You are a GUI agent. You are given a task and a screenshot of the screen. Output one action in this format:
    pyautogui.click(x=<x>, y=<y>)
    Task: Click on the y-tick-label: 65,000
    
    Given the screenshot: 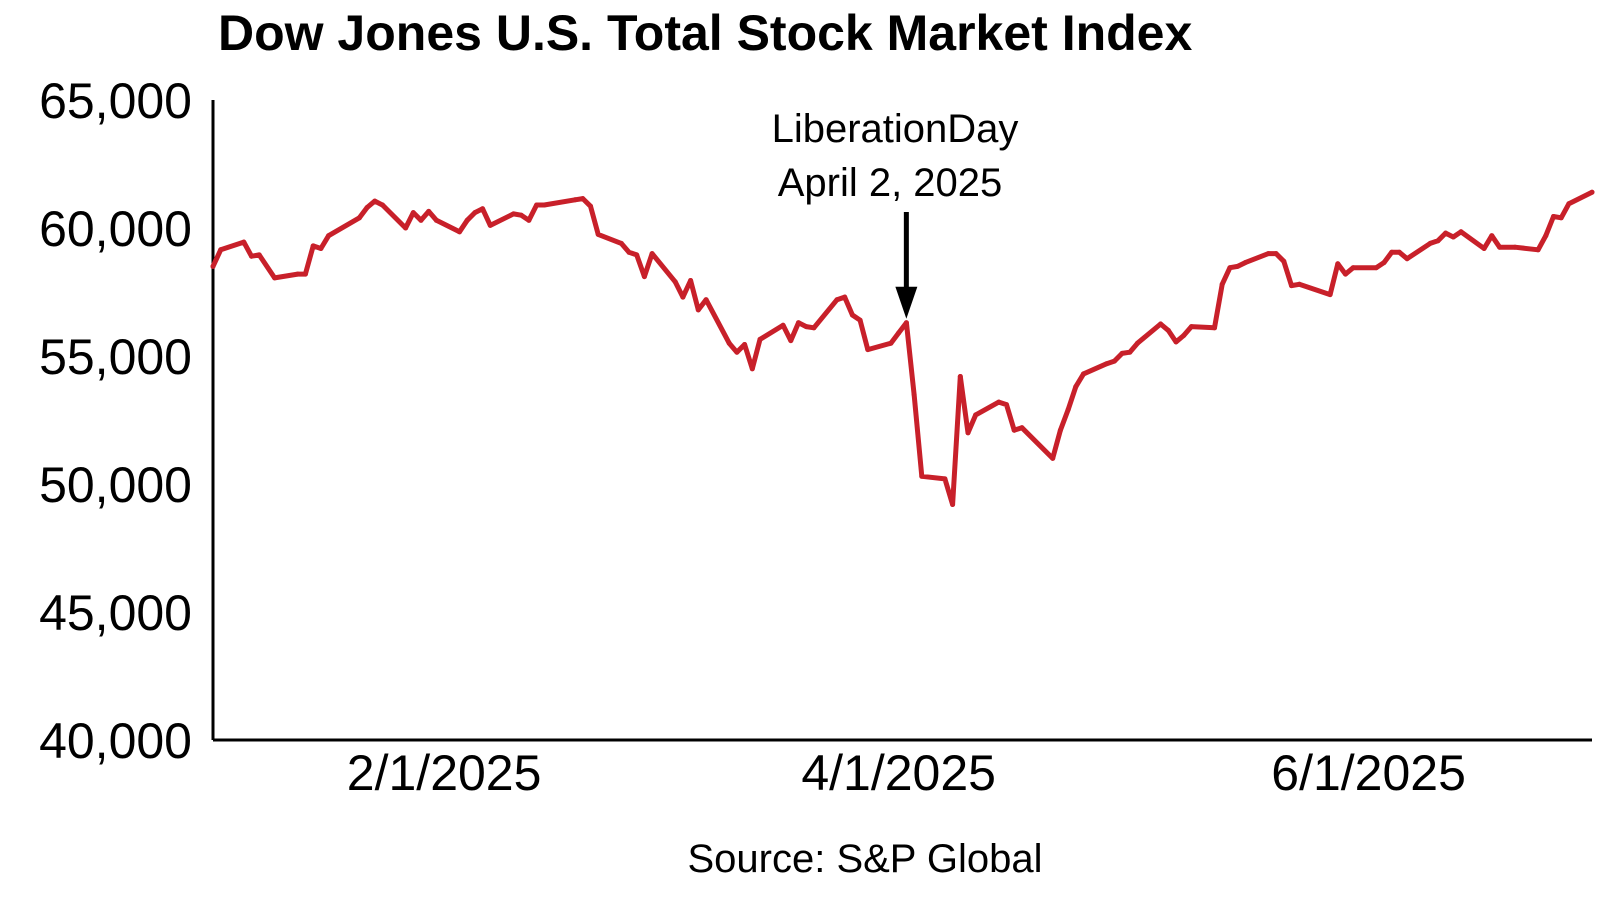 What is the action you would take?
    pyautogui.click(x=115, y=101)
    